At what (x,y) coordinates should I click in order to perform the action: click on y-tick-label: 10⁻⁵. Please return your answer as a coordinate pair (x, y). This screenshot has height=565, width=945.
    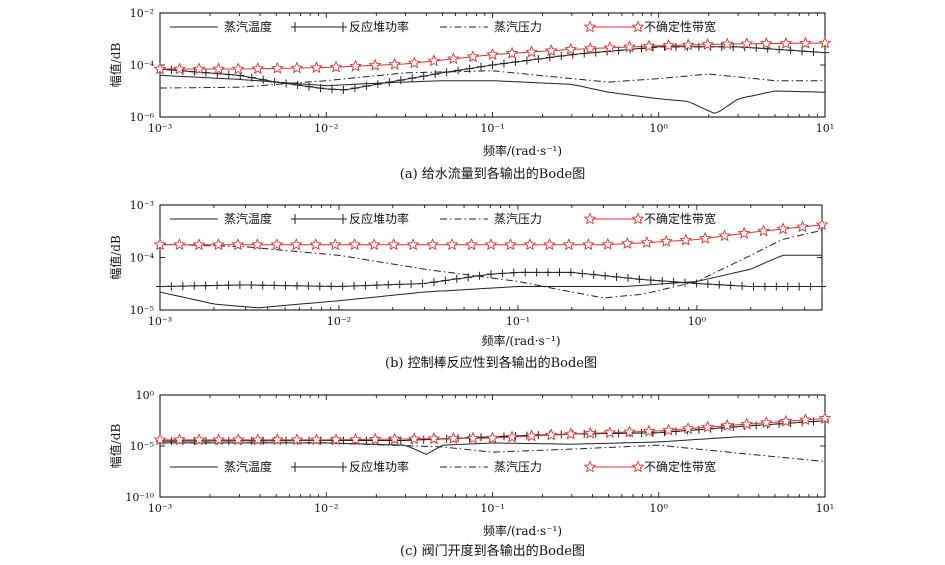
    Looking at the image, I should click on (142, 310).